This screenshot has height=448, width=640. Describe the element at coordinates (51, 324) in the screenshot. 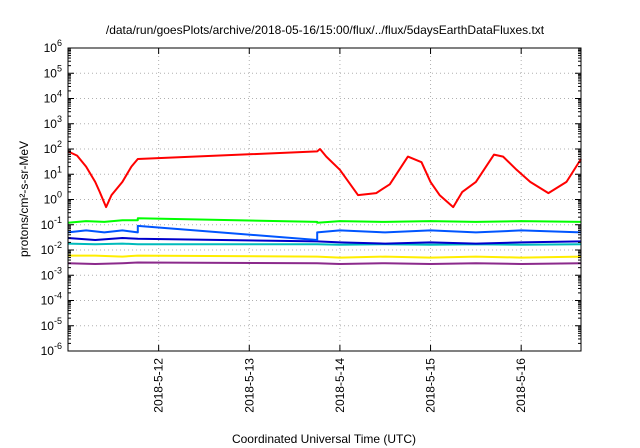

I see `y-tick-label: 10⁻⁵` at that location.